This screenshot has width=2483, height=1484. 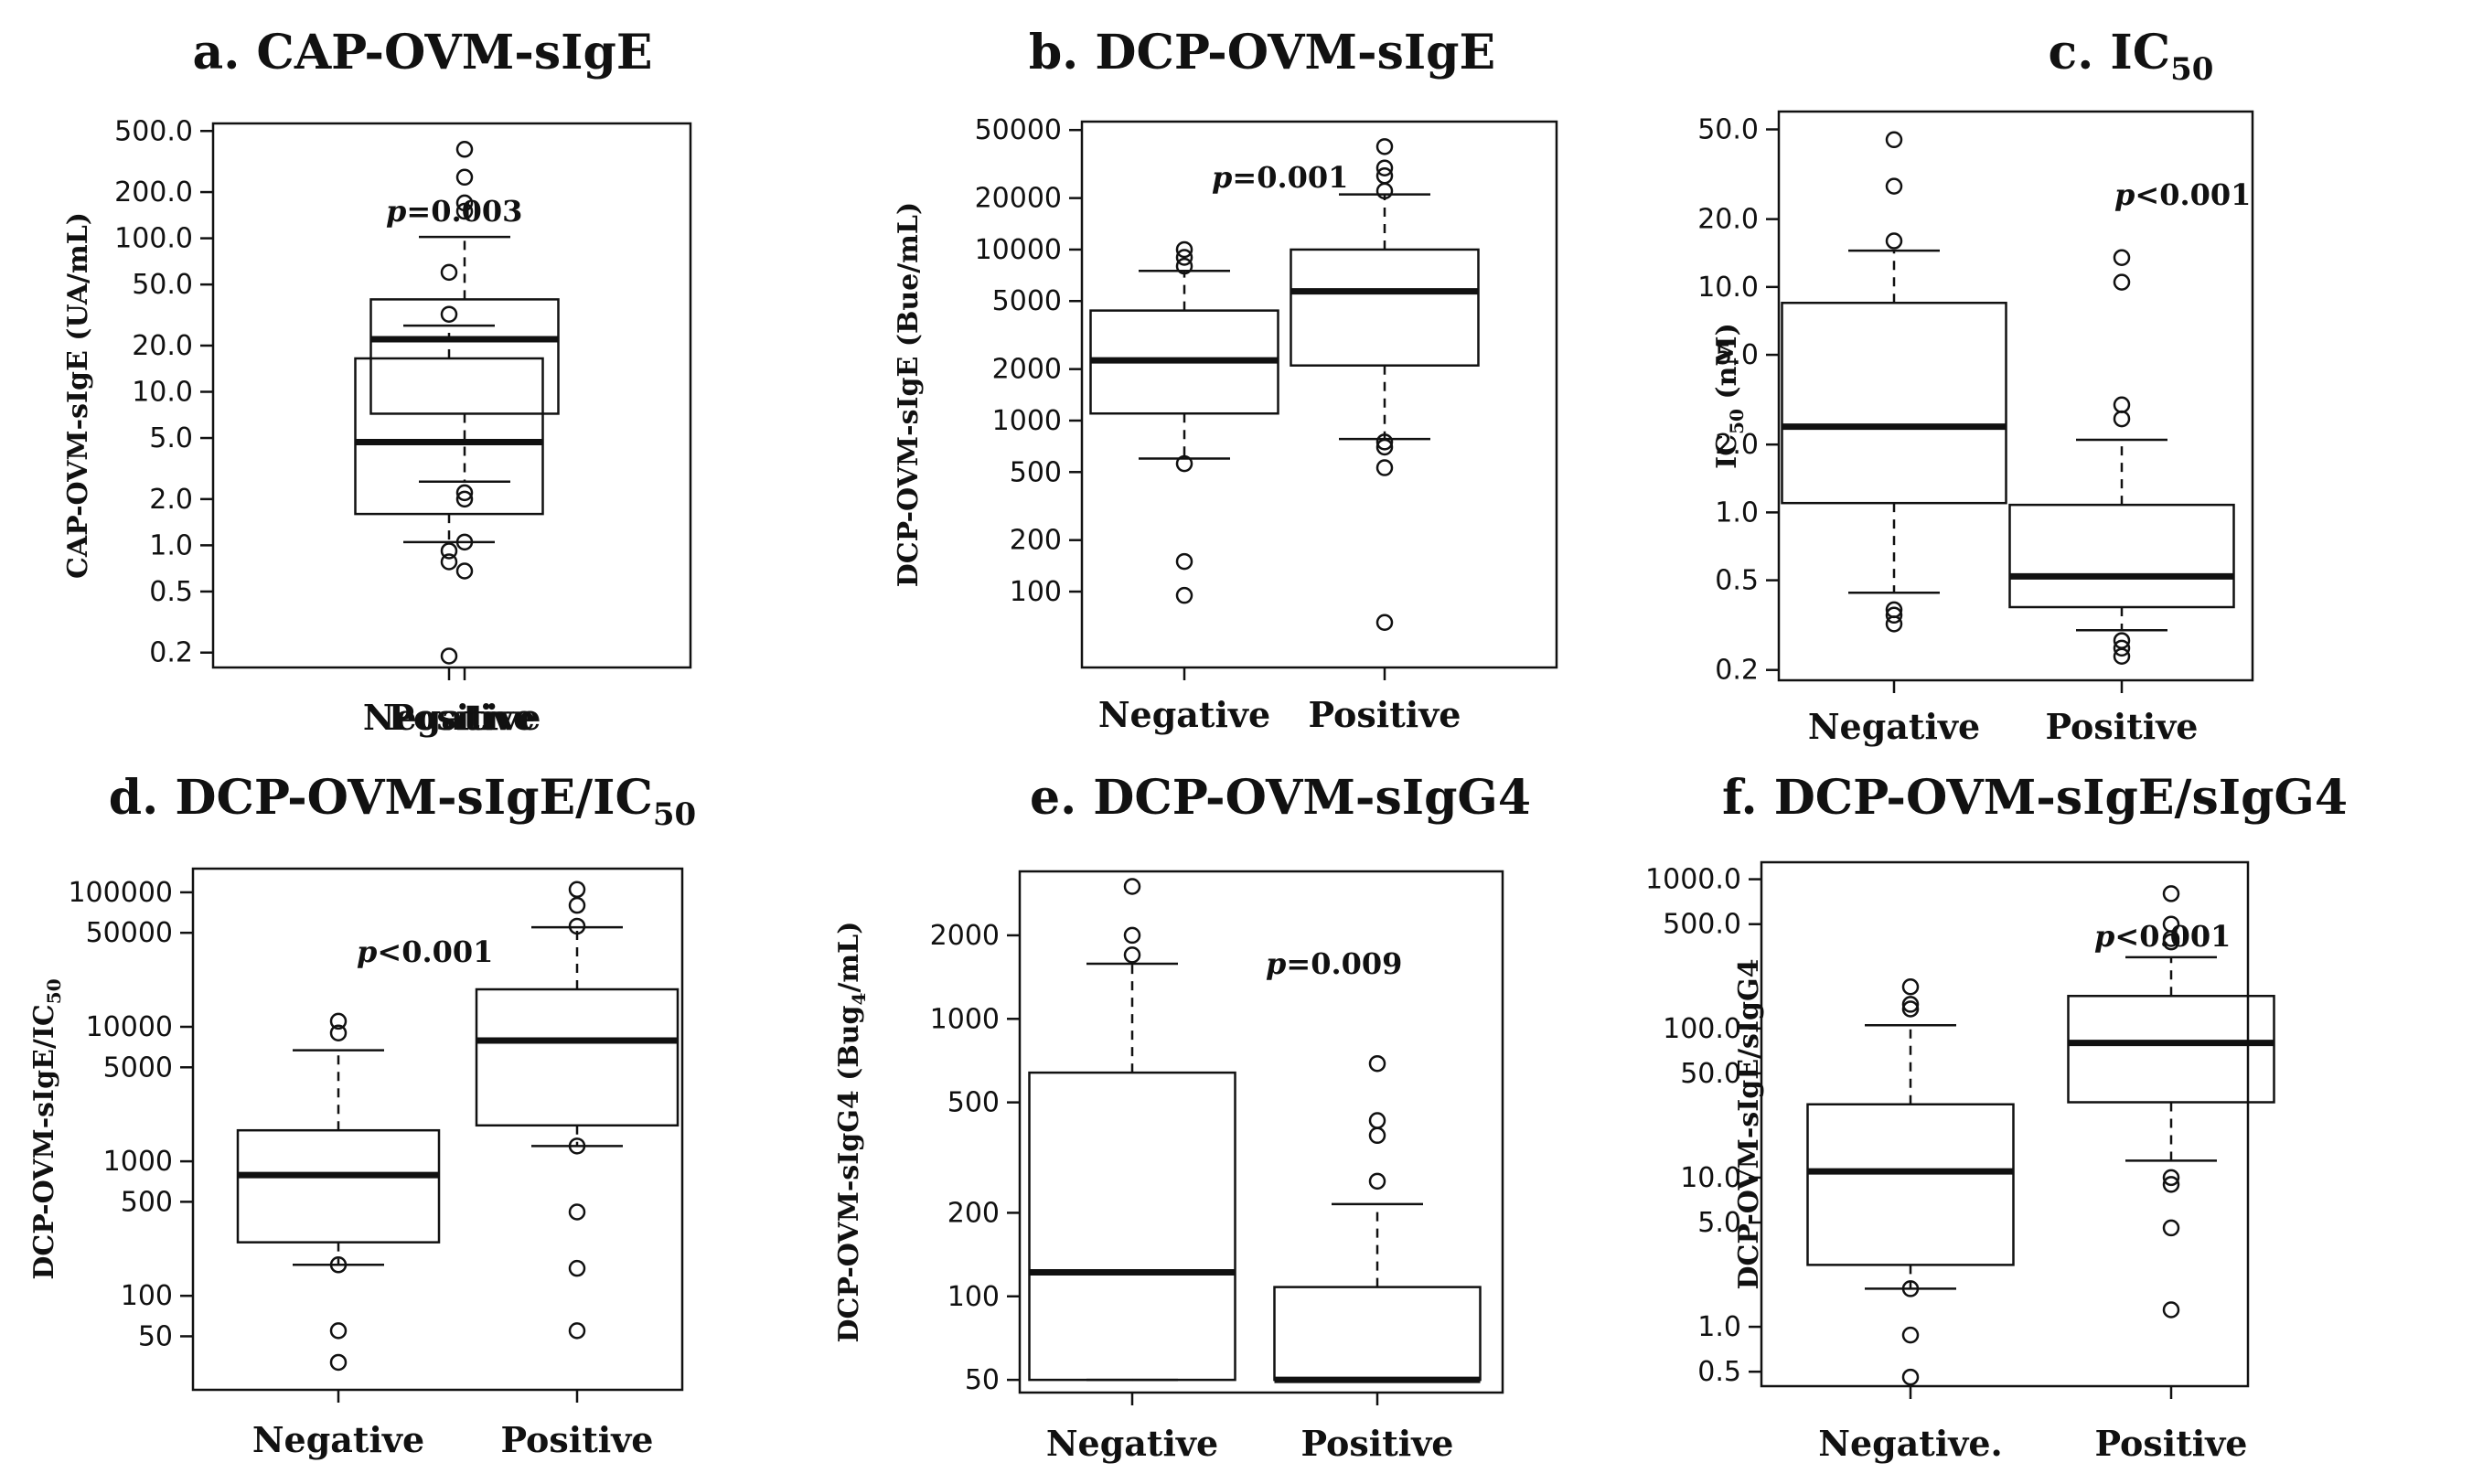 What do you see at coordinates (1702, 925) in the screenshot?
I see `y-tick-label: 500.0` at bounding box center [1702, 925].